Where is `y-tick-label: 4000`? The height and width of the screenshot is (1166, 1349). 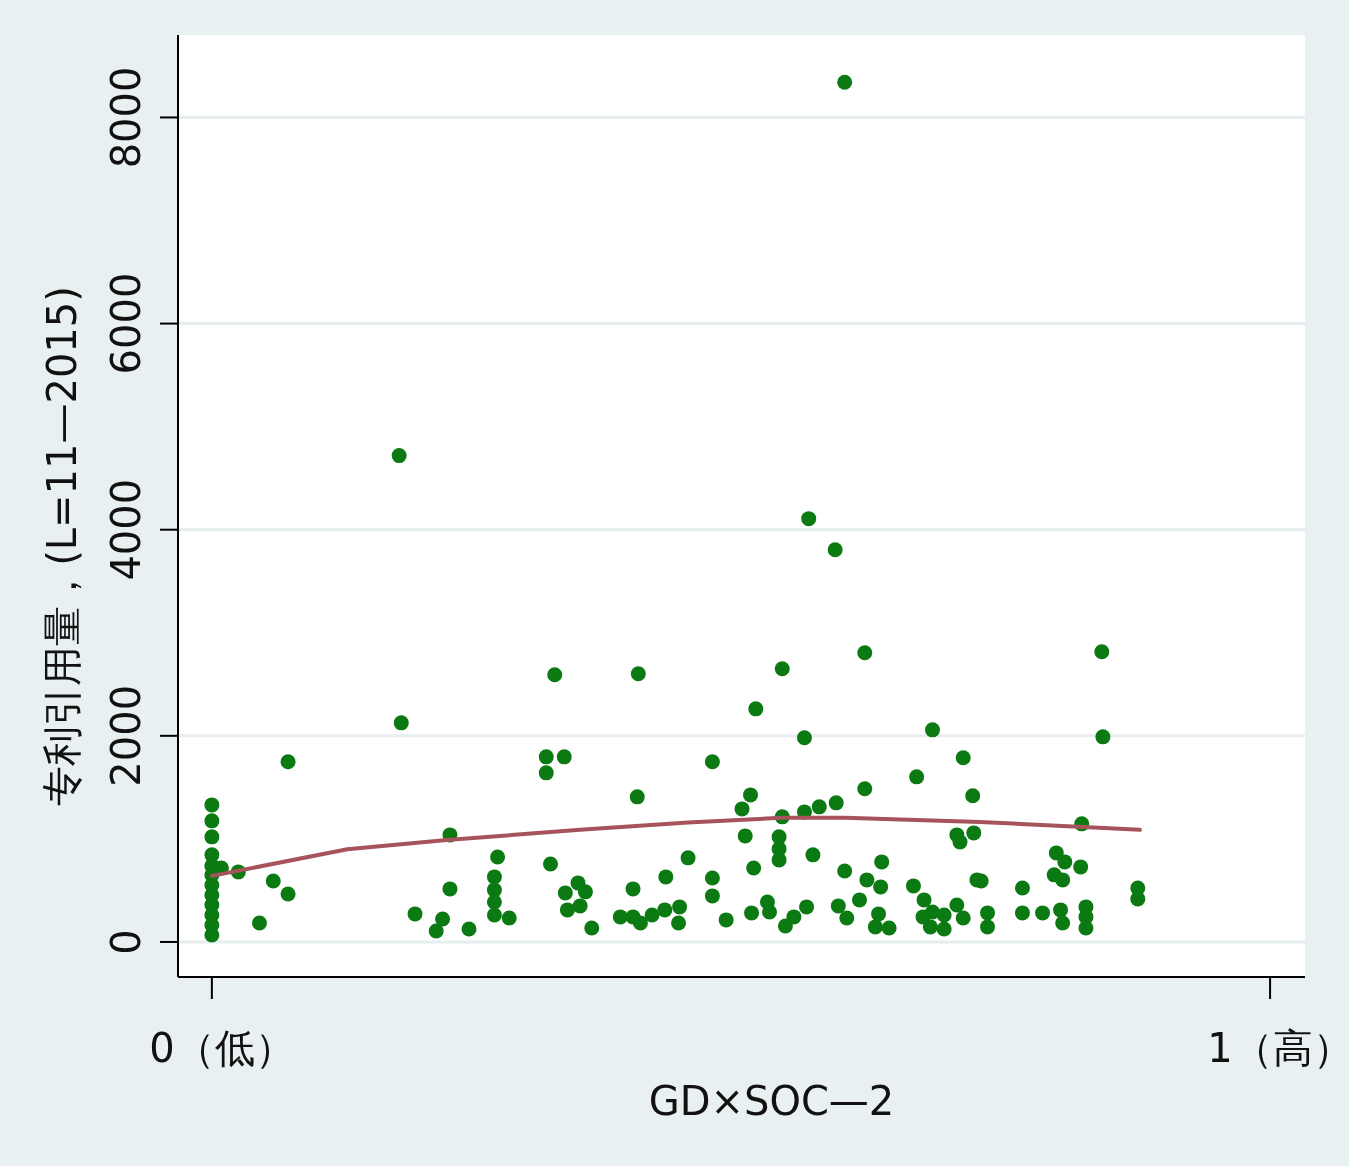
y-tick-label: 4000 is located at coordinates (126, 529).